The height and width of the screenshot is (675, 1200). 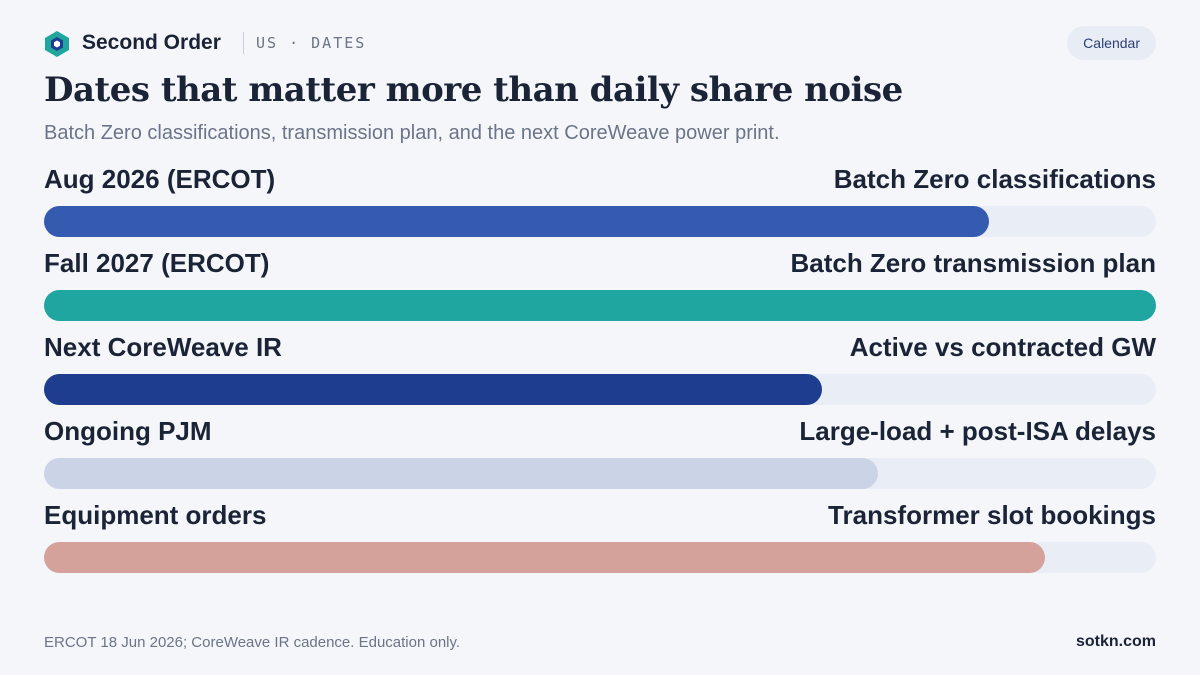 I want to click on chart-row: Ongoing PJM Large-load + post-ISA delays, so click(x=600, y=458).